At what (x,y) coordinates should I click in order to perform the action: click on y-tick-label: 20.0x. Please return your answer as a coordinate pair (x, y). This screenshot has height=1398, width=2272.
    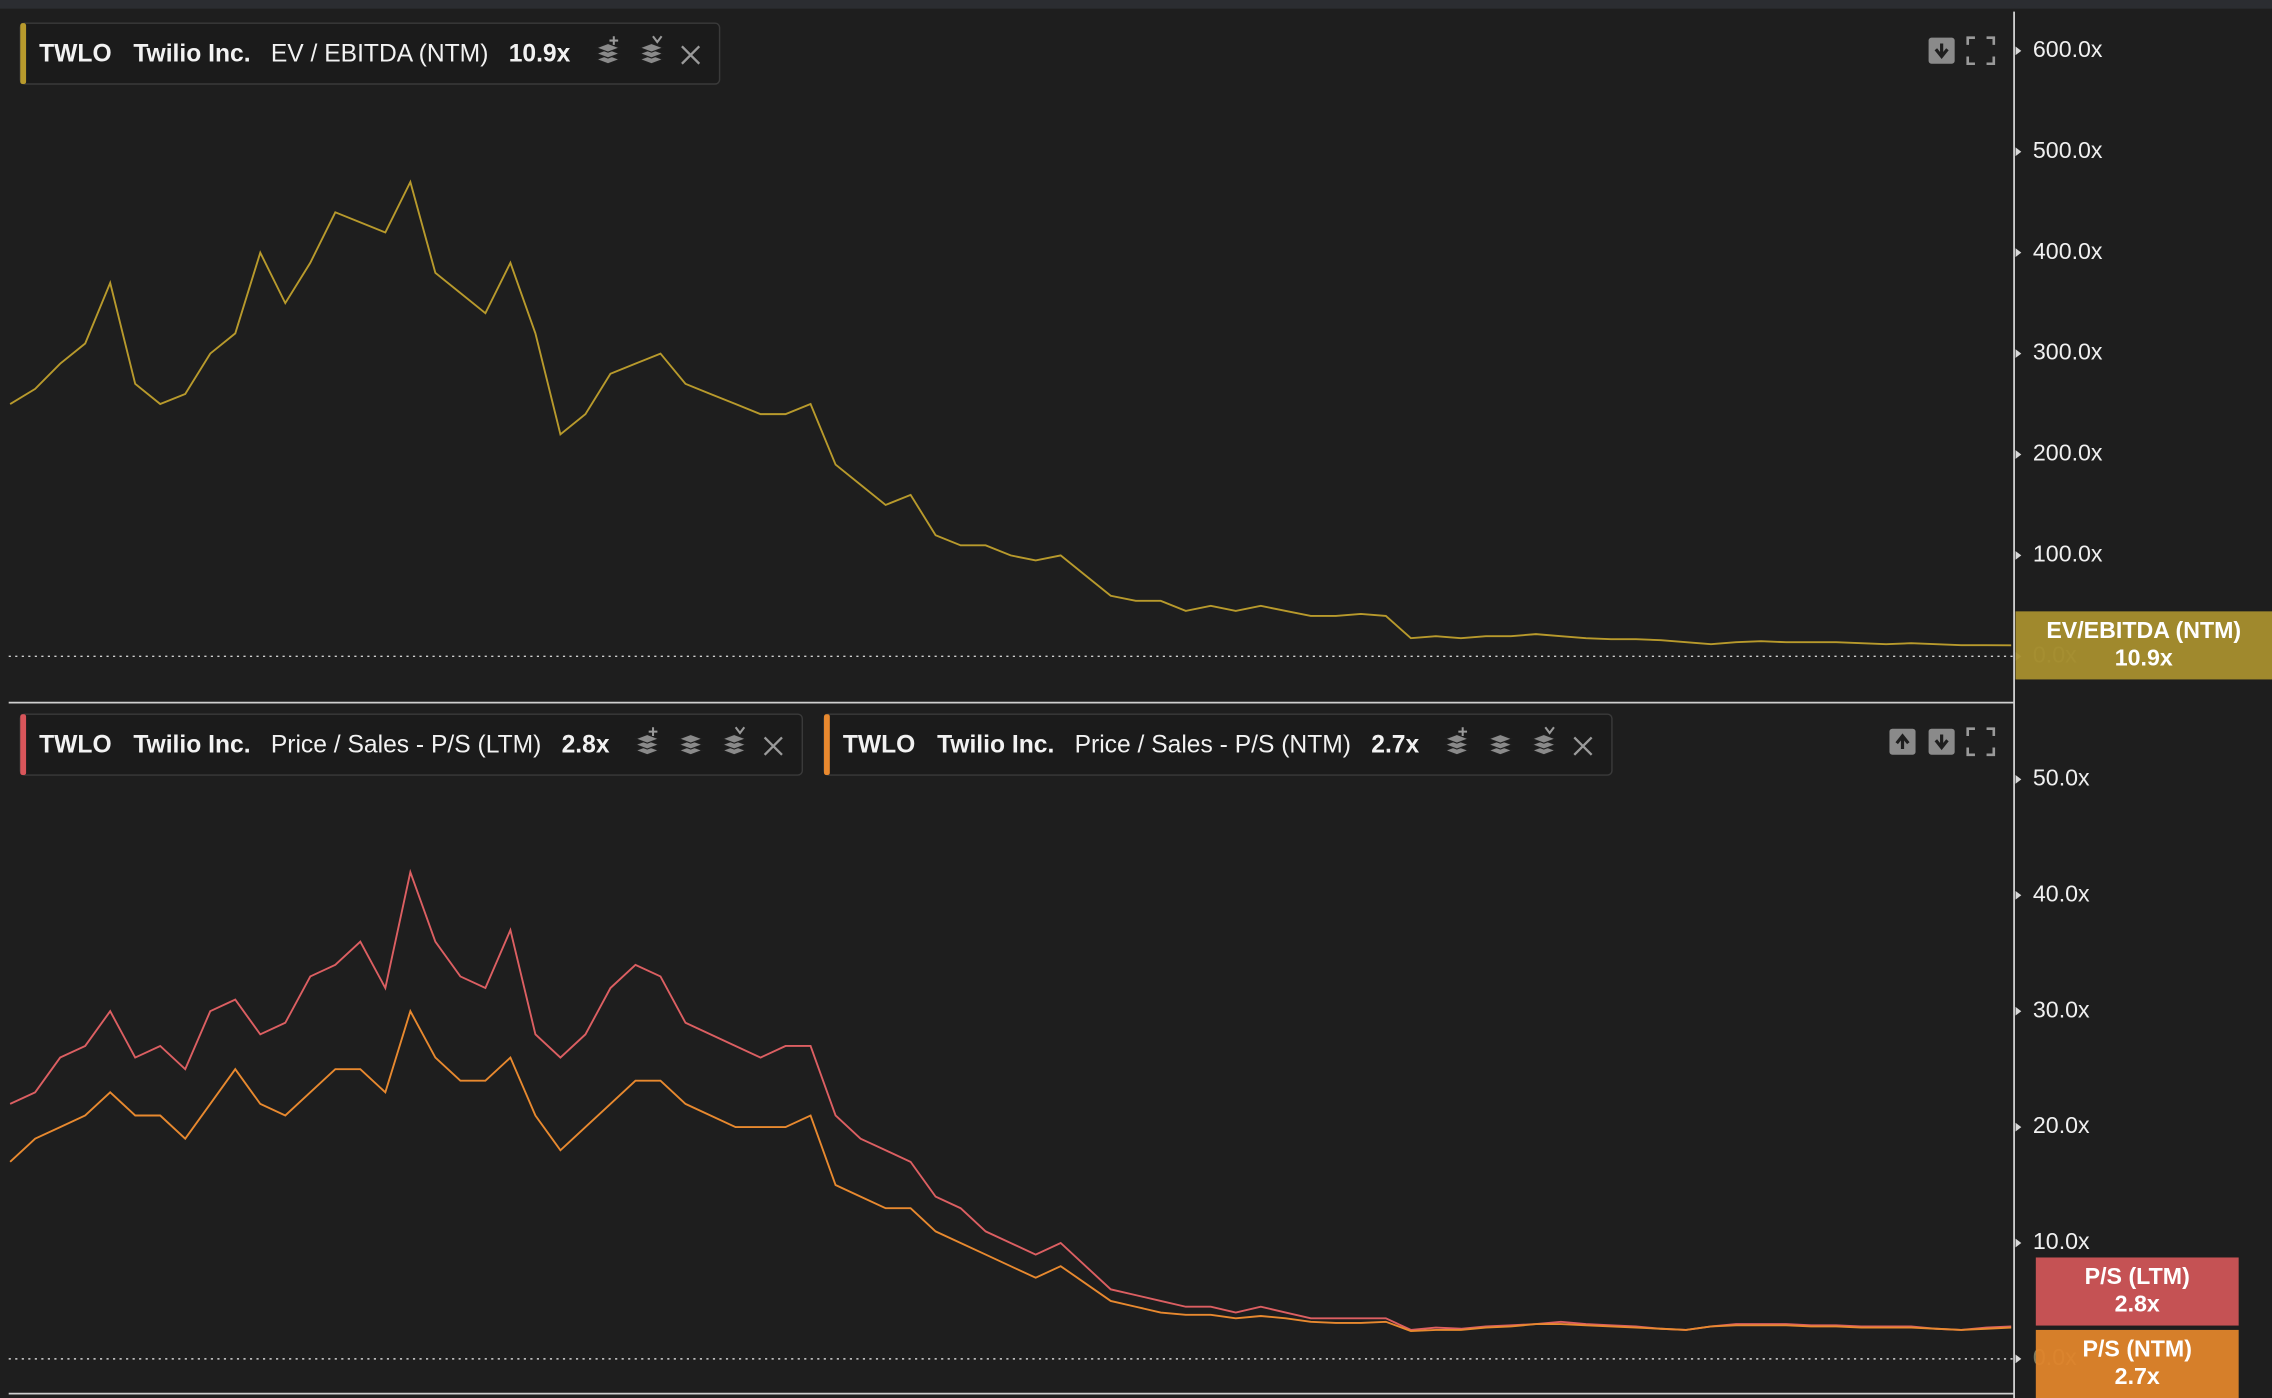
    Looking at the image, I should click on (2061, 1125).